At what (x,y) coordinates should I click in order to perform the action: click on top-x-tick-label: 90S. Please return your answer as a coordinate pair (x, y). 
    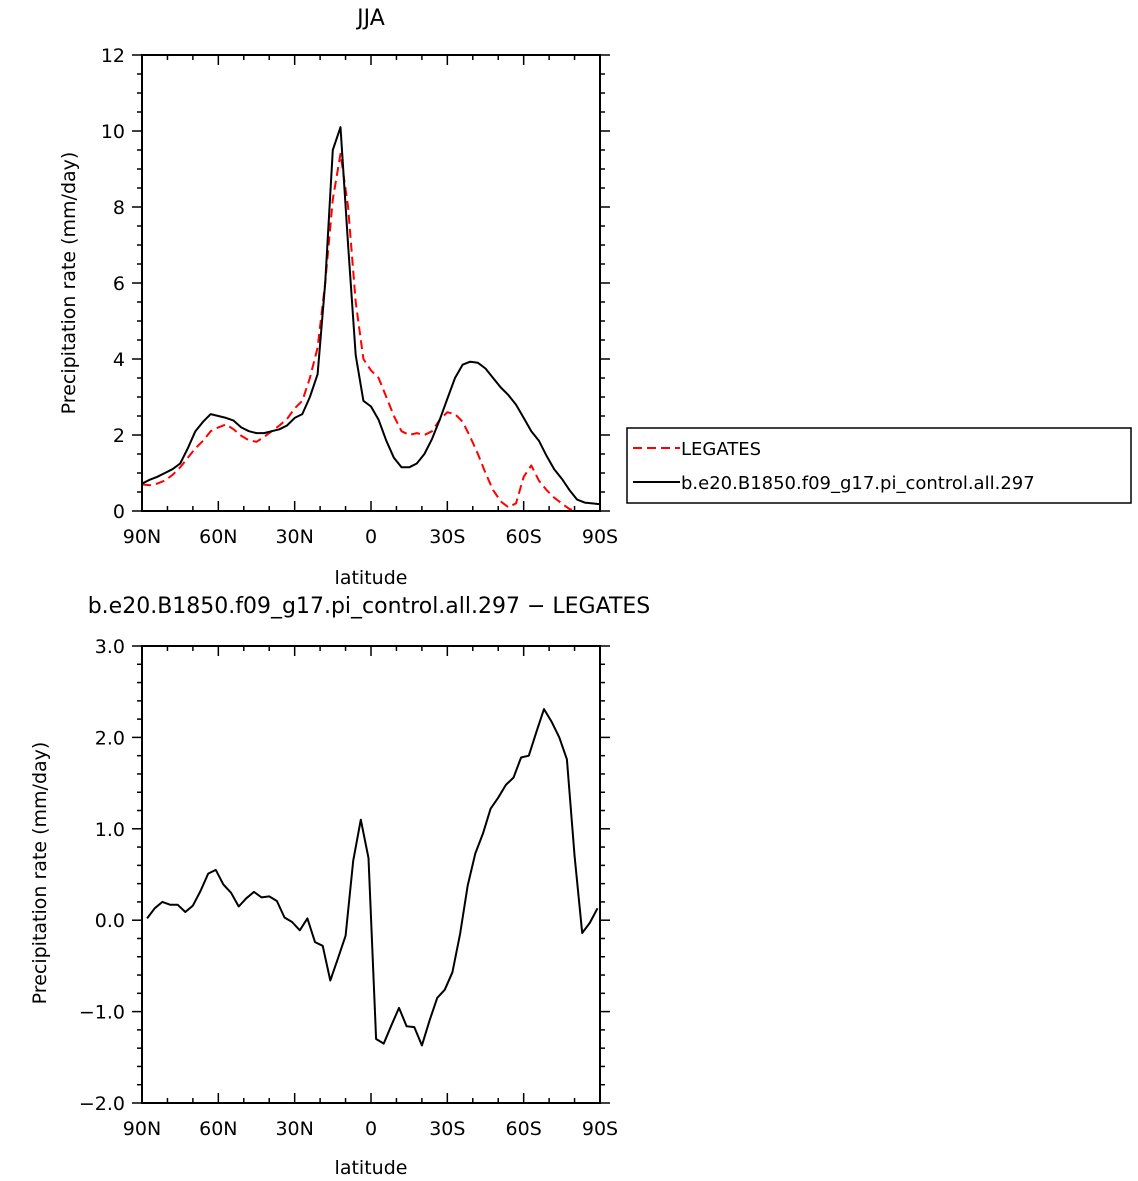
    Looking at the image, I should click on (600, 537).